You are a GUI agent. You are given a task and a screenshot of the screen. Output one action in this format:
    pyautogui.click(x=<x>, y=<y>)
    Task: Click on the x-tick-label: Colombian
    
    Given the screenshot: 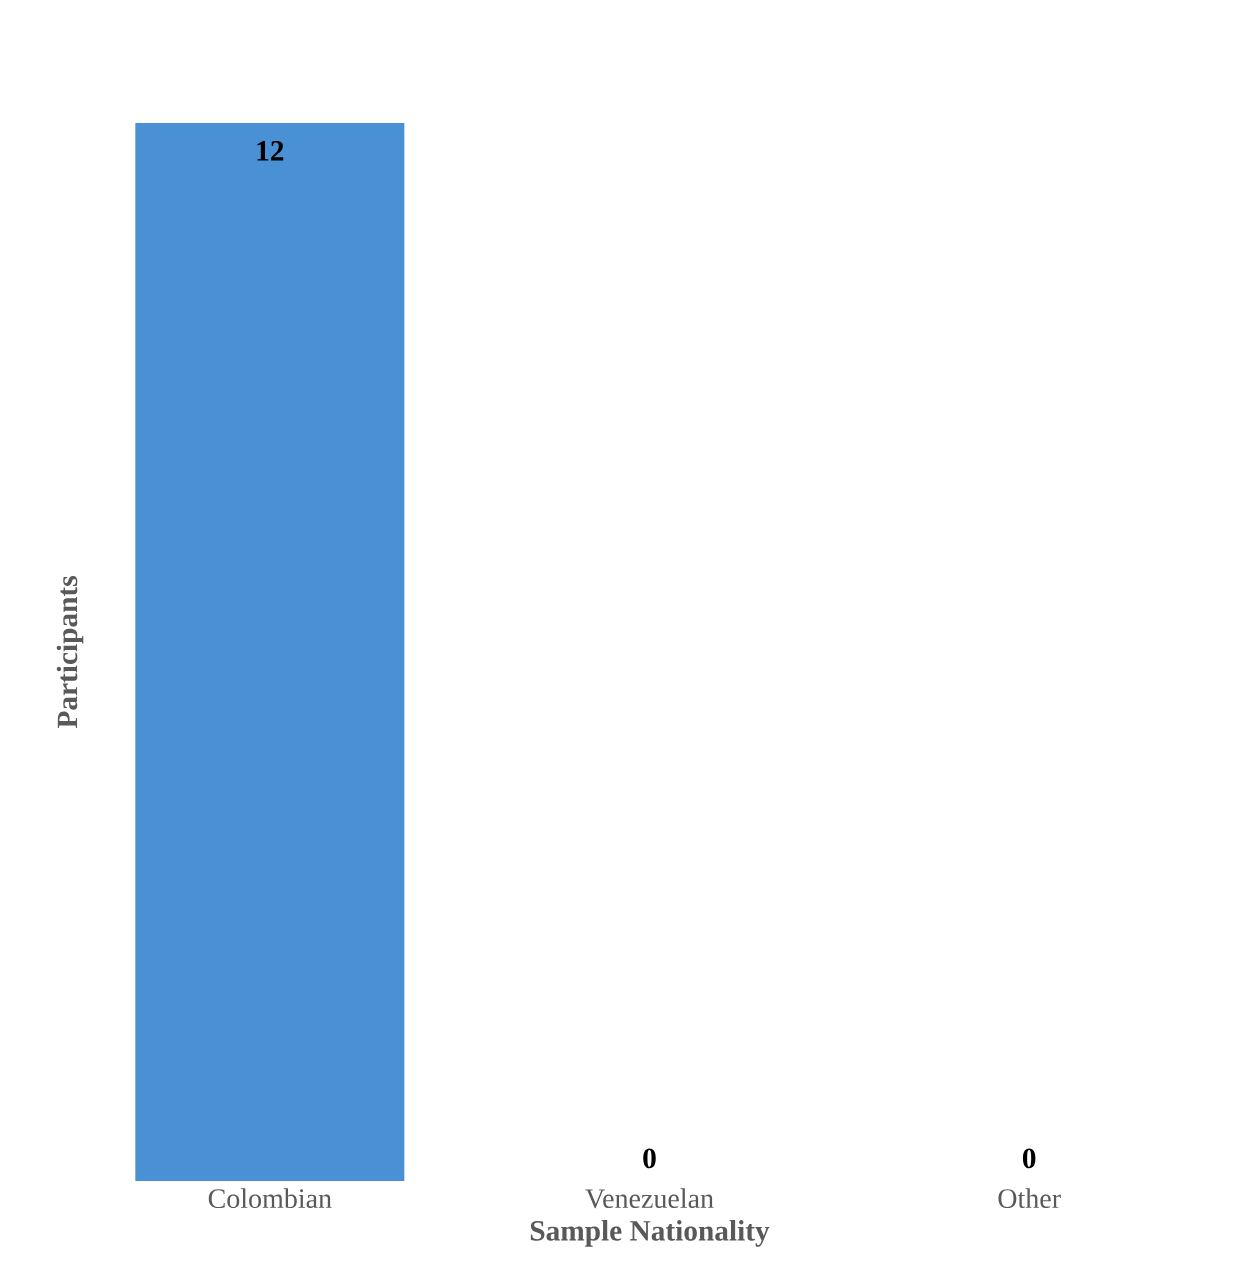 What is the action you would take?
    pyautogui.click(x=270, y=1198)
    